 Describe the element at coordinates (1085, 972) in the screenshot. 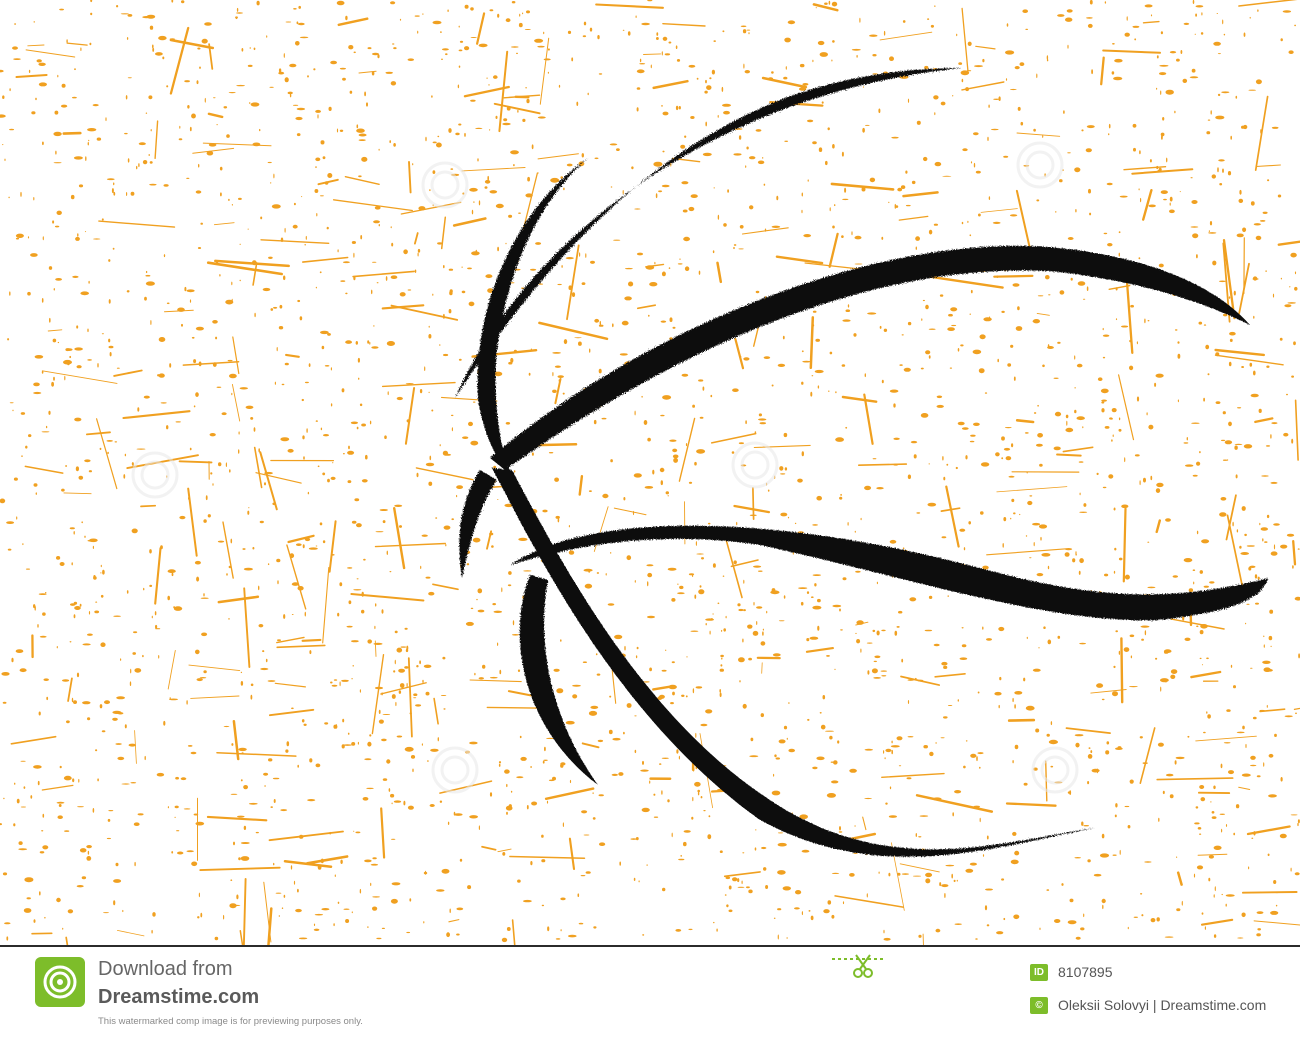

I see `image-id: 8107895` at that location.